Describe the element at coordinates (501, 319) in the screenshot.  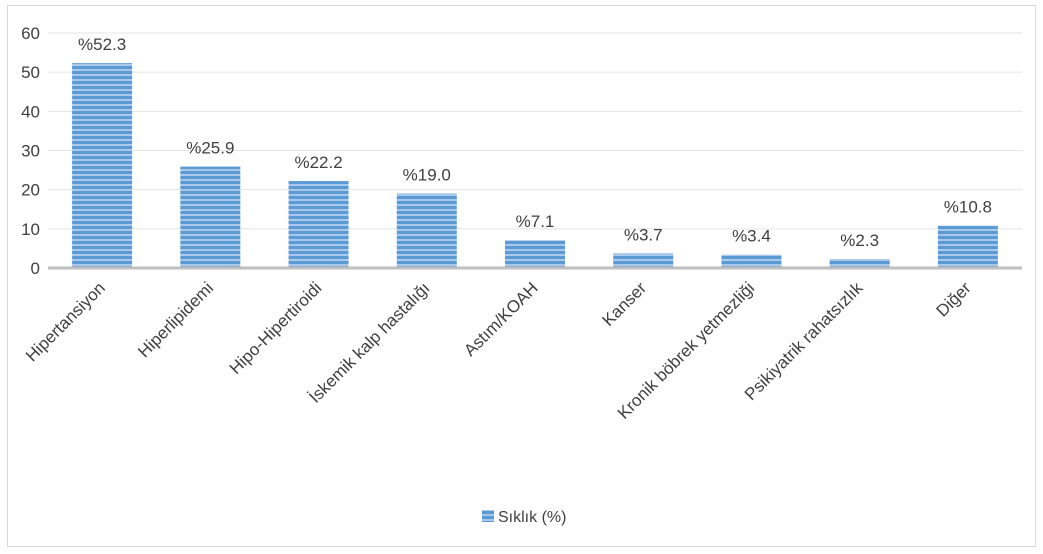
I see `category-label: Astım/KOAH` at that location.